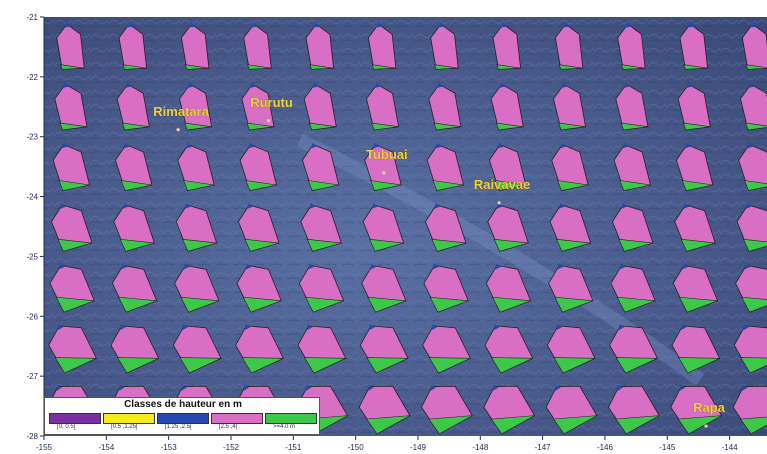  What do you see at coordinates (730, 447) in the screenshot?
I see `x-tick-label: -144` at bounding box center [730, 447].